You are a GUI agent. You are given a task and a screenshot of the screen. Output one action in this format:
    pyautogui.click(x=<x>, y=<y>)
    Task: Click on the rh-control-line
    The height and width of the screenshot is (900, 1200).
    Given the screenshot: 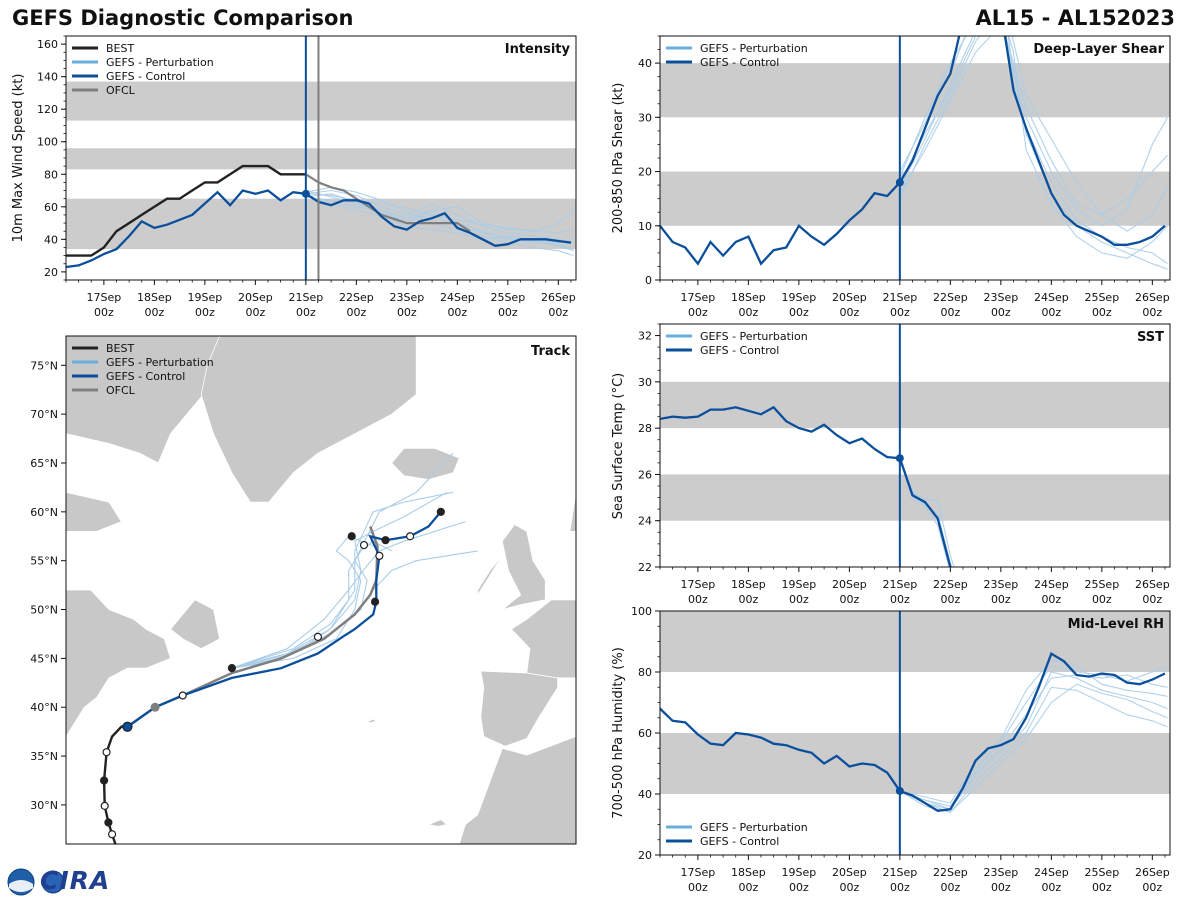 What is the action you would take?
    pyautogui.click(x=913, y=732)
    